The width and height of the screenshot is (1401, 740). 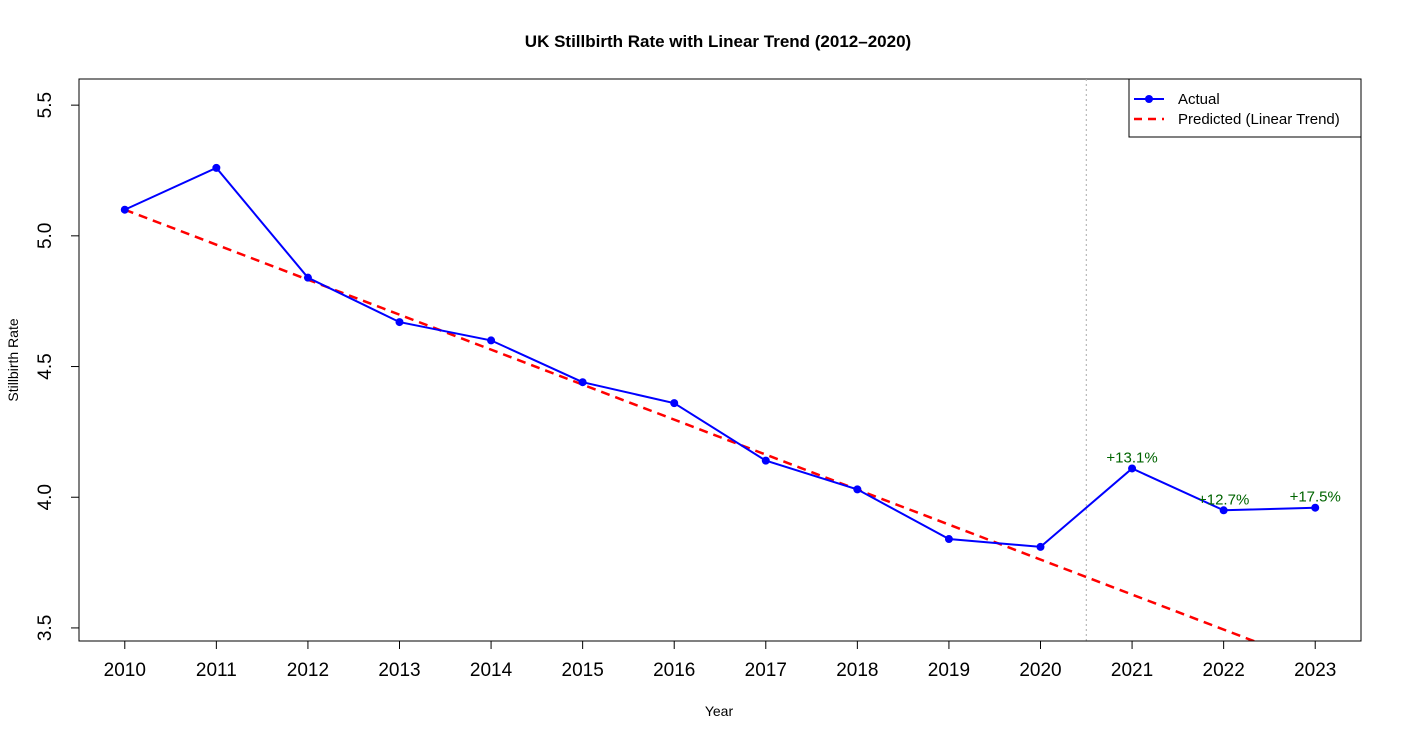 What do you see at coordinates (308, 670) in the screenshot?
I see `x-tick-label: 2012` at bounding box center [308, 670].